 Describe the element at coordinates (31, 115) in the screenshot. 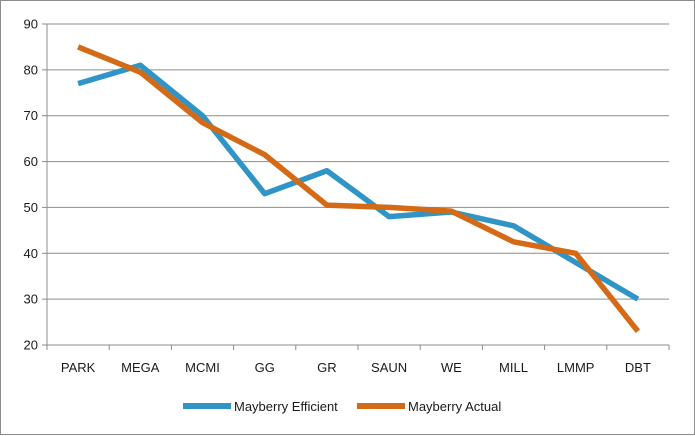

I see `y-tick-label: 70` at that location.